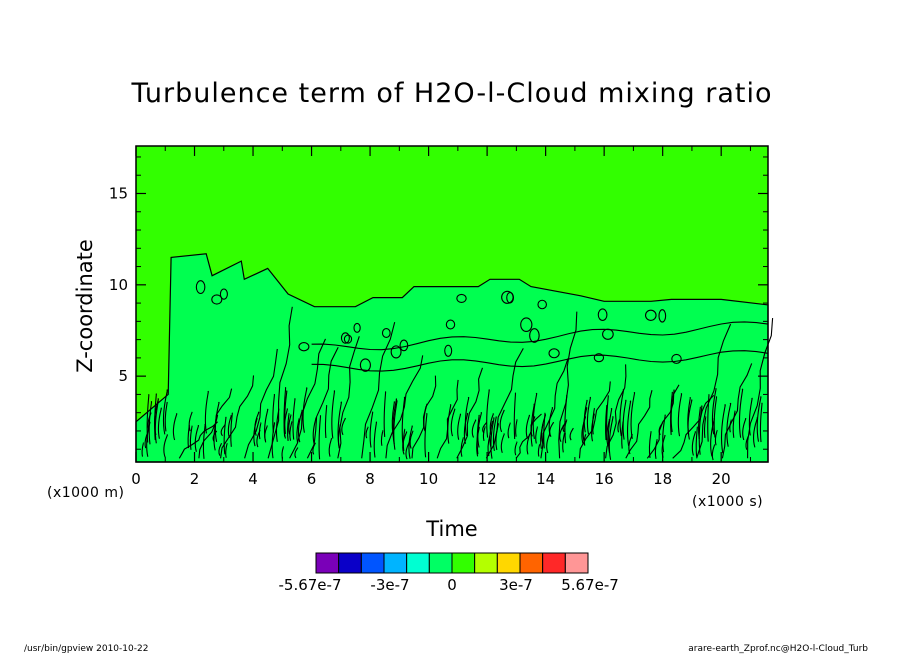 The width and height of the screenshot is (904, 654). What do you see at coordinates (118, 193) in the screenshot?
I see `y-tick-label: 15` at bounding box center [118, 193].